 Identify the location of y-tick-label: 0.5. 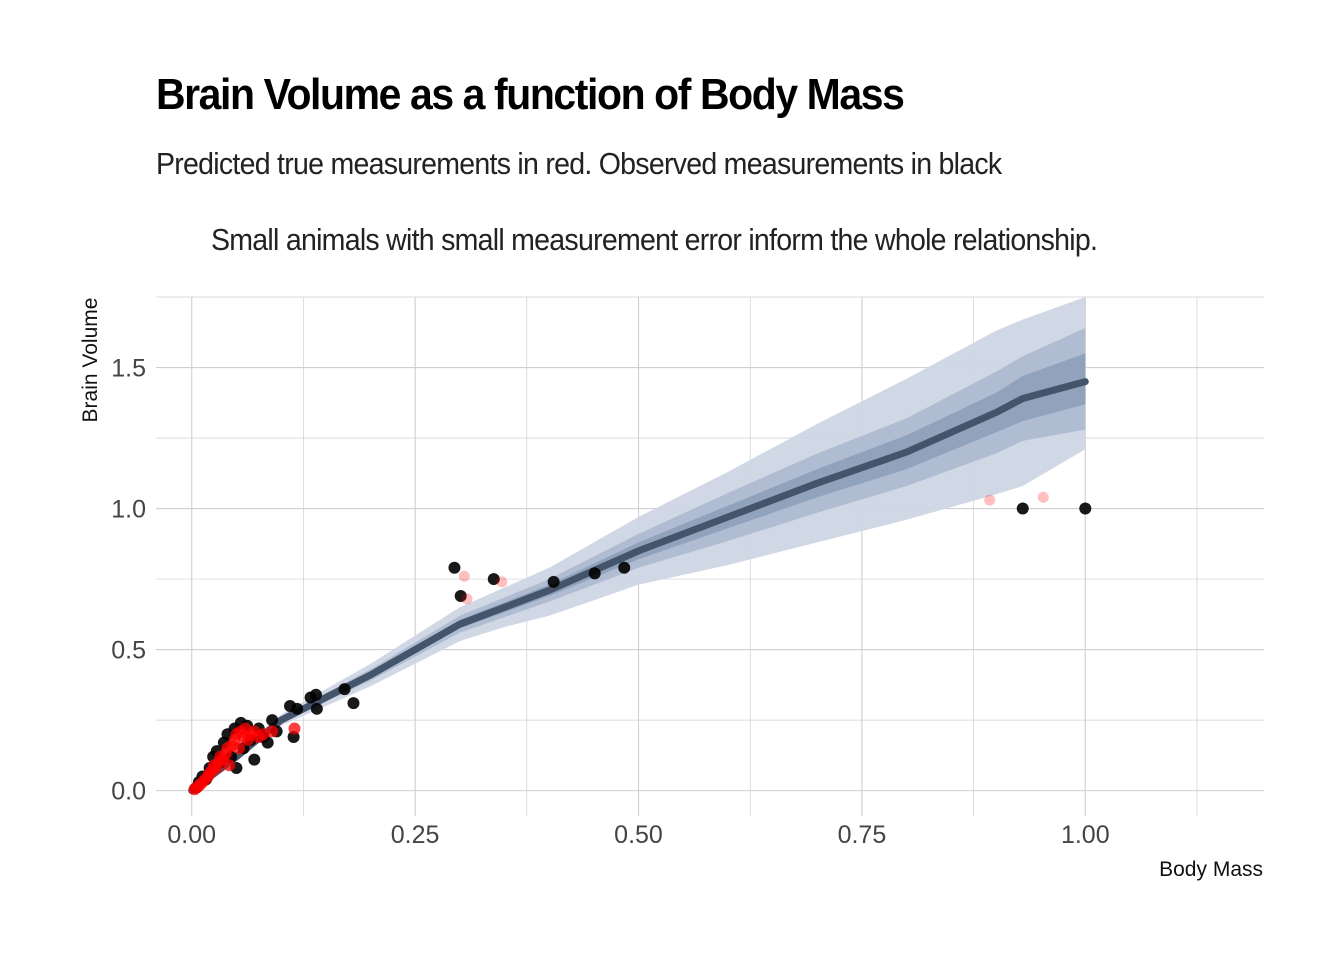
(128, 651).